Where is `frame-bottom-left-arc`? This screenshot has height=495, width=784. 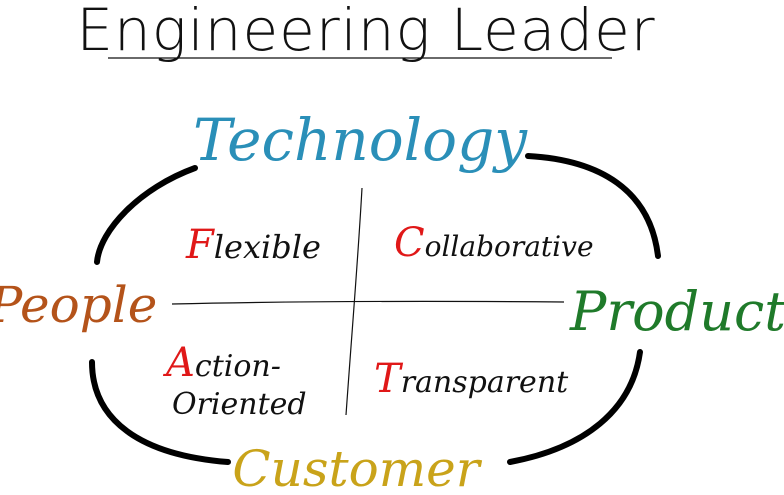 frame-bottom-left-arc is located at coordinates (160, 412).